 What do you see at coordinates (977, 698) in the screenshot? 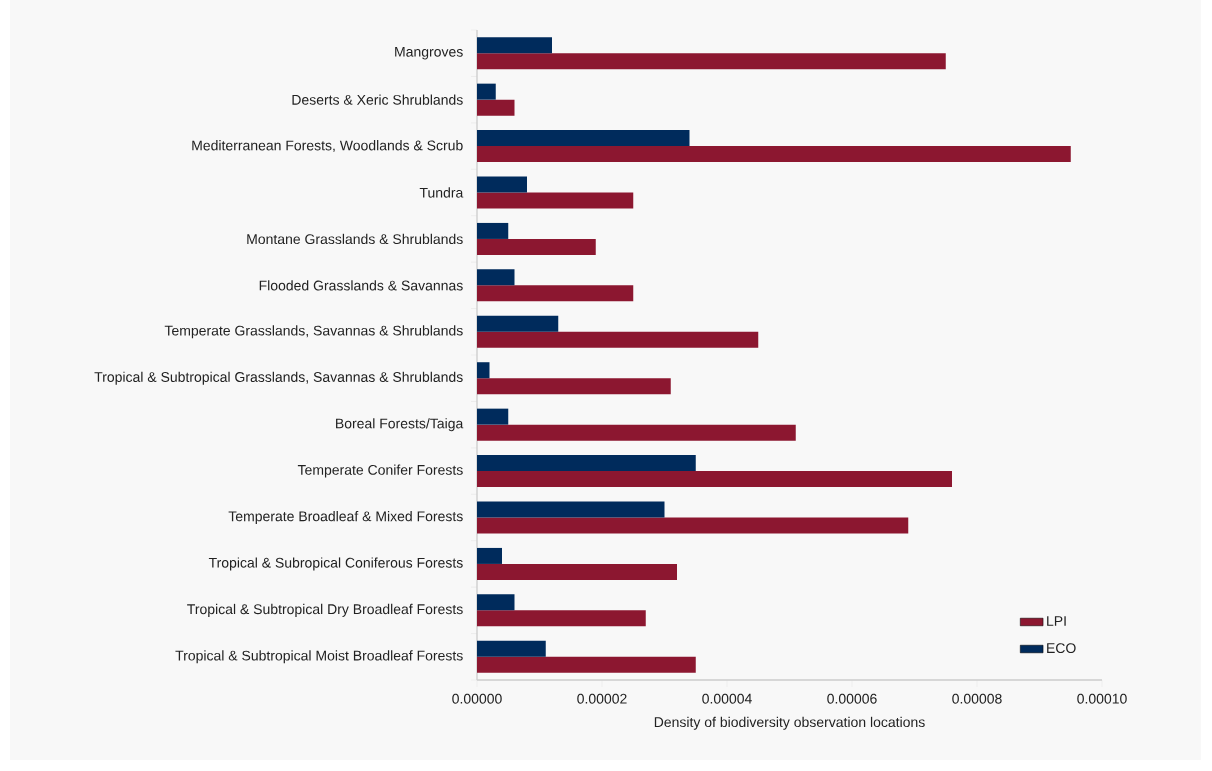
I see `x-tick-label: 0.00008` at bounding box center [977, 698].